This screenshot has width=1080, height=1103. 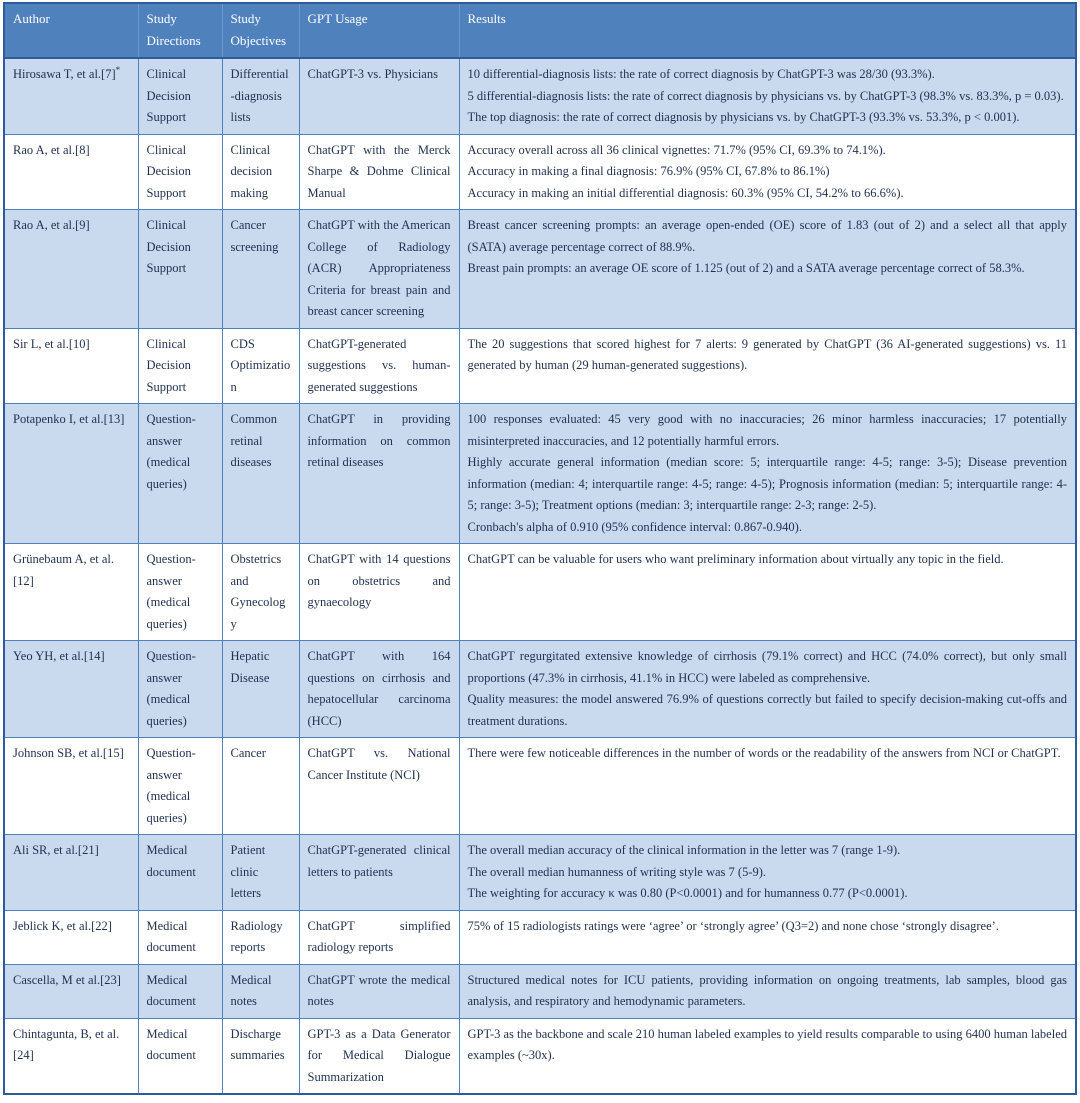 I want to click on study-objective-cell: Patient clinic letters, so click(x=260, y=872).